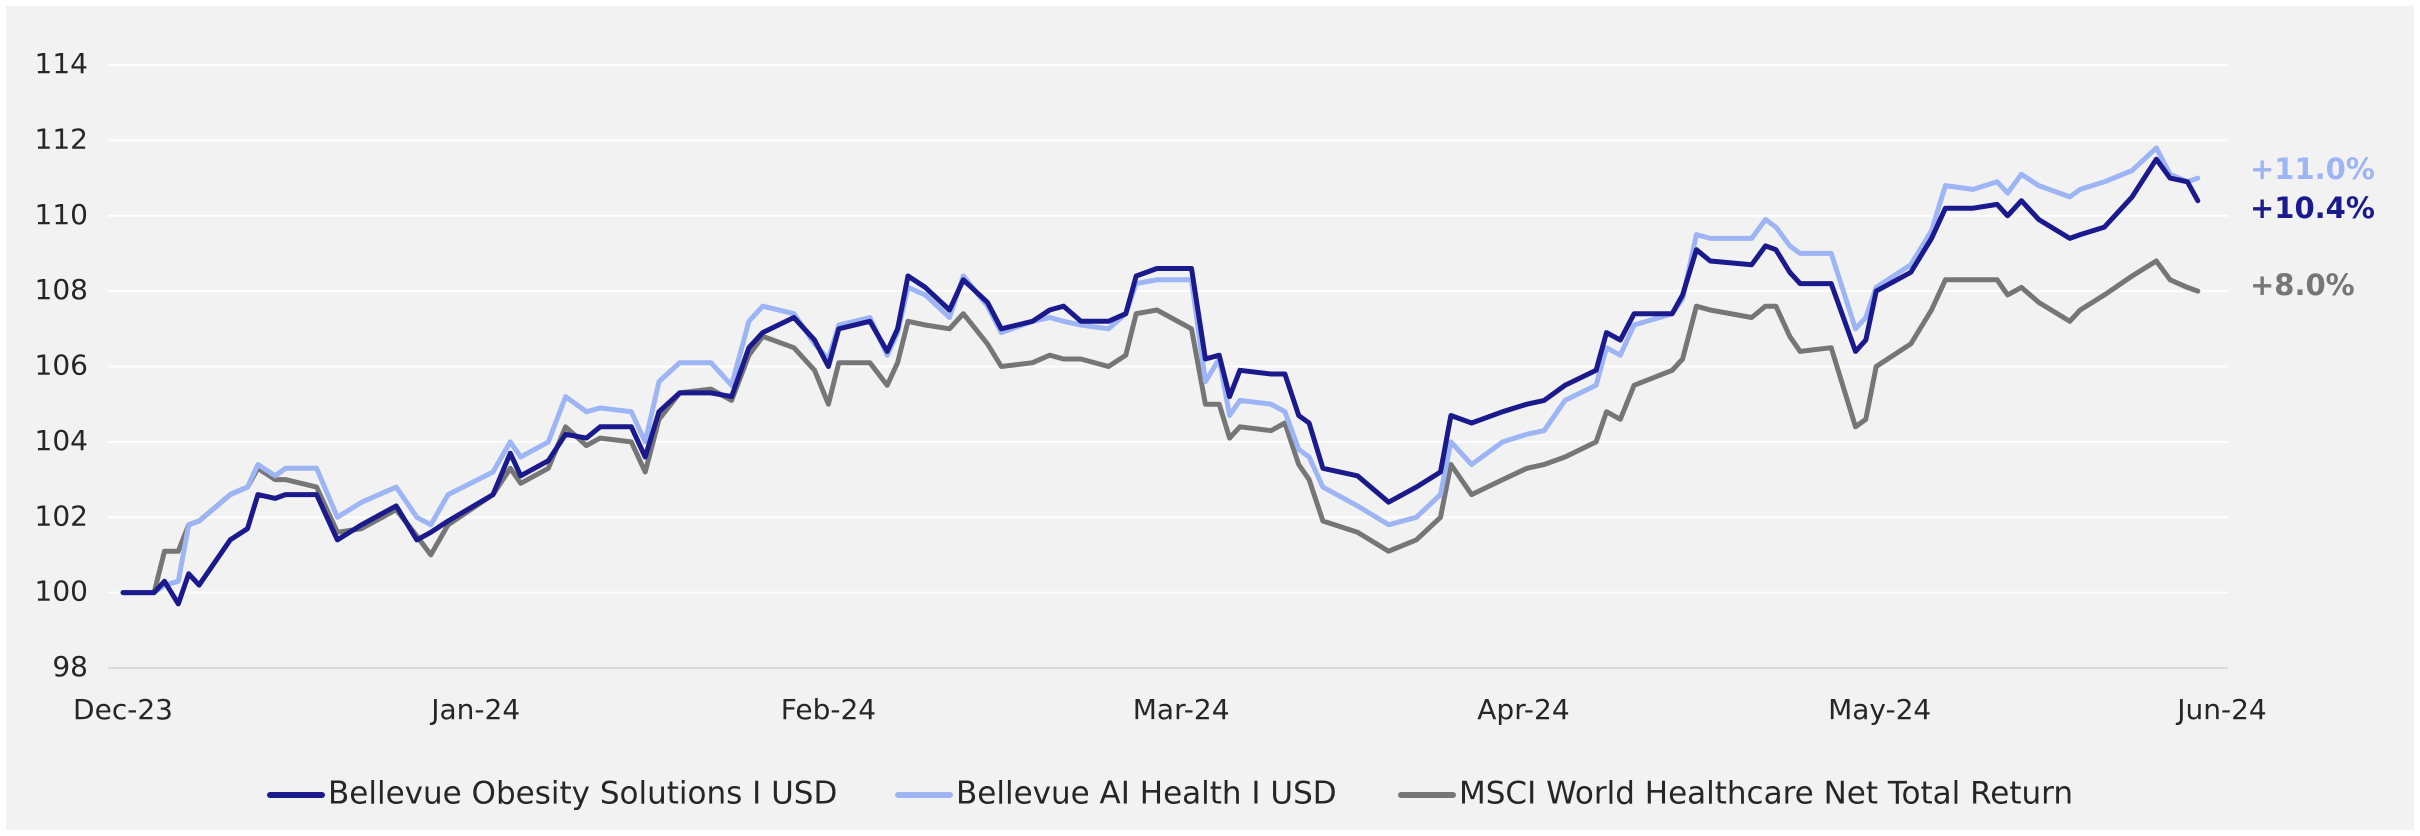  What do you see at coordinates (61, 440) in the screenshot?
I see `y-tick-label: 104` at bounding box center [61, 440].